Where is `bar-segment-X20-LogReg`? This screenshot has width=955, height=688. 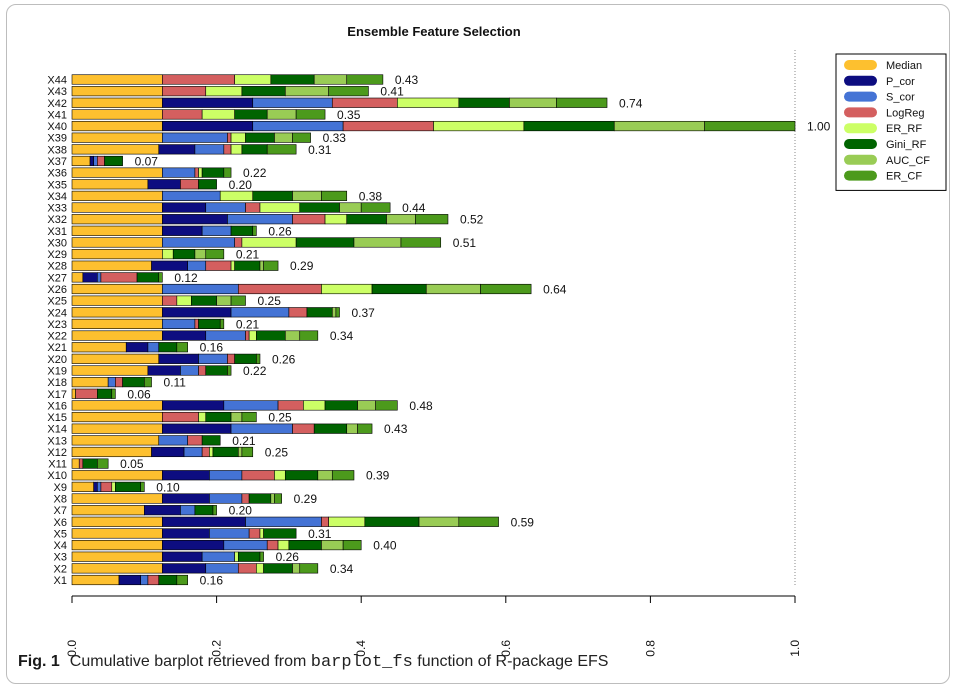
bar-segment-X20-LogReg is located at coordinates (231, 358).